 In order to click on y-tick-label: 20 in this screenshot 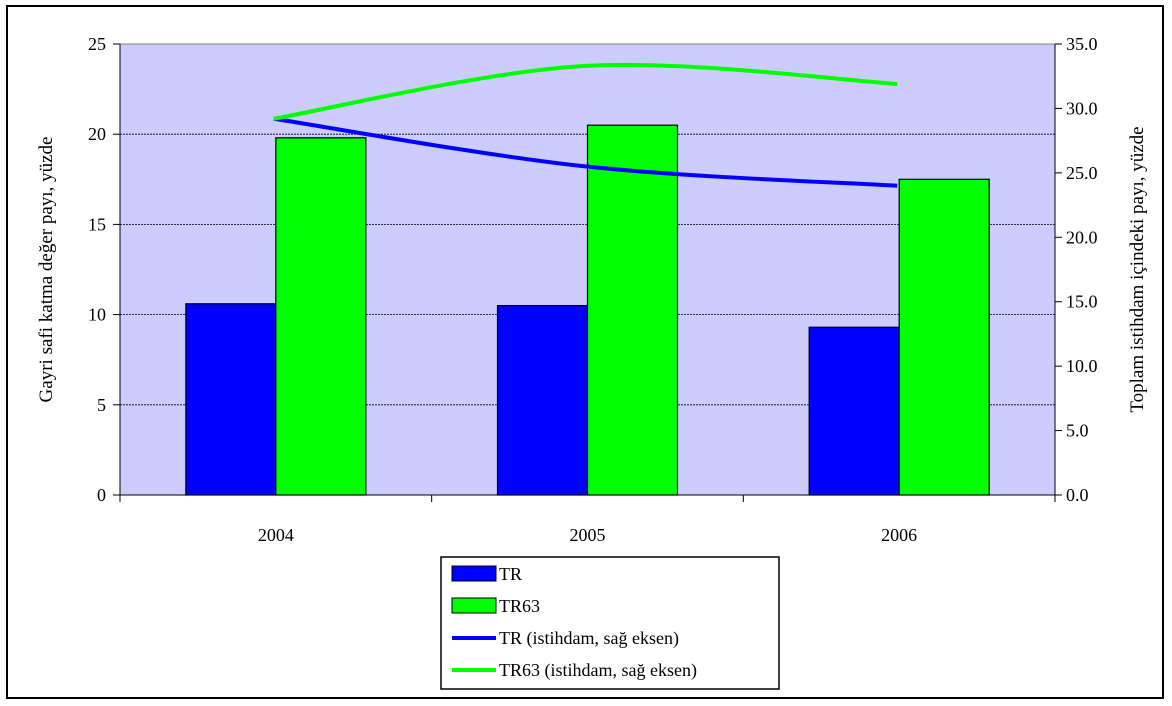, I will do `click(97, 134)`.